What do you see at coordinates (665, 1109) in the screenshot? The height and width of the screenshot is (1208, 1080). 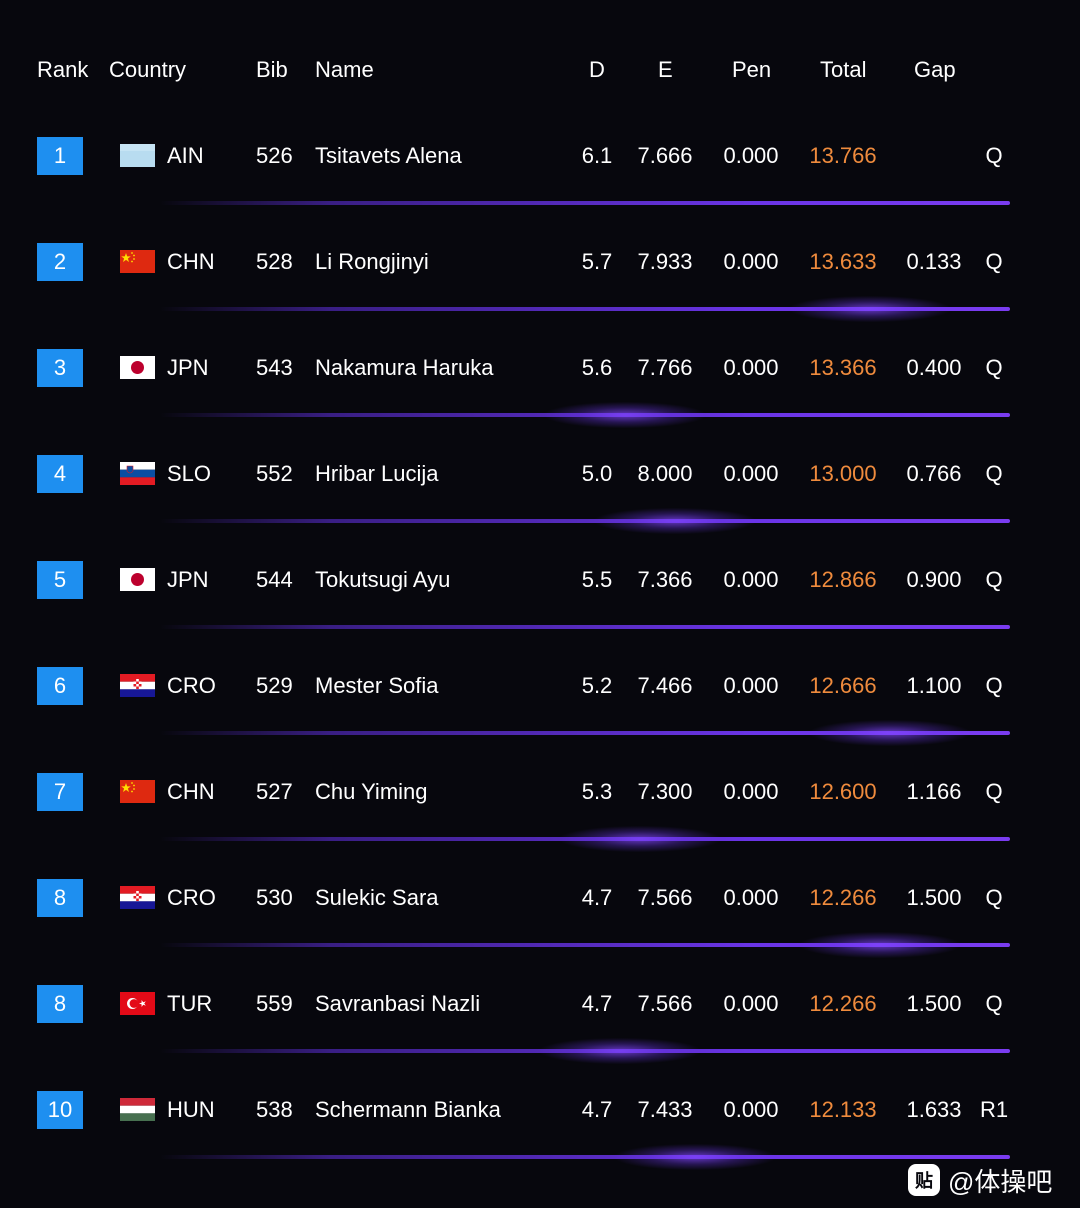 I see `e-score: 7.433` at bounding box center [665, 1109].